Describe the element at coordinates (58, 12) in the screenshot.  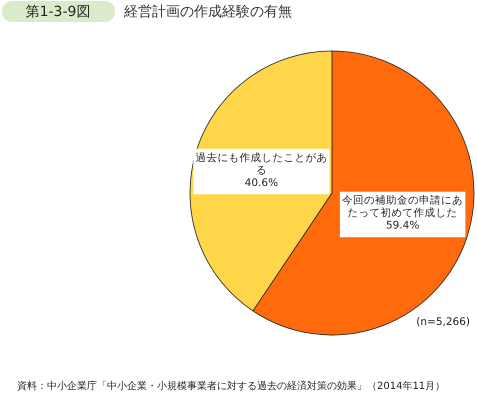
I see `text: 第1-3-9図` at that location.